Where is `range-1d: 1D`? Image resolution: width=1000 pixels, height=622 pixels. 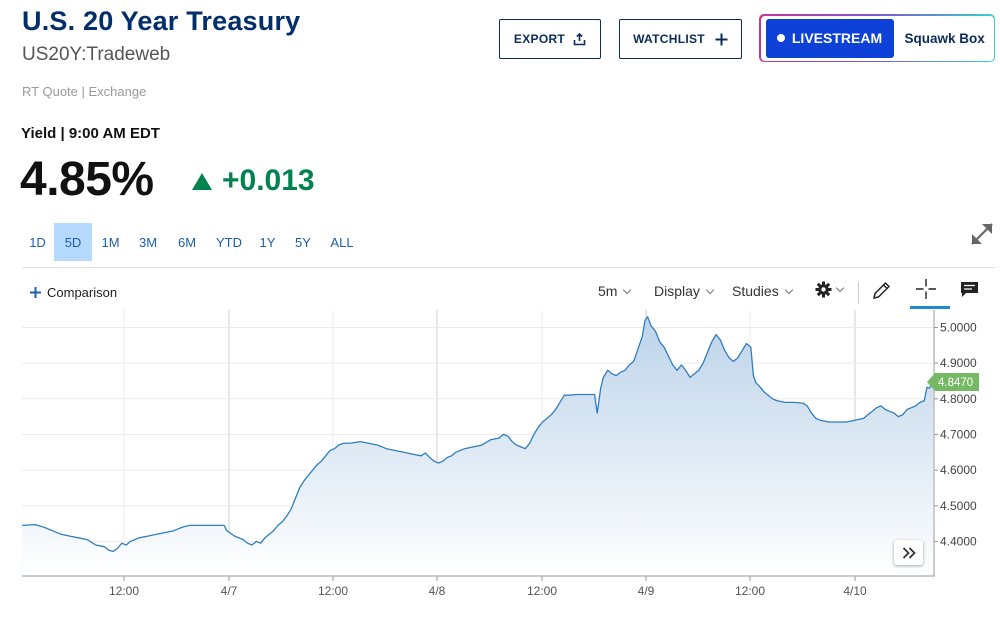 range-1d: 1D is located at coordinates (37, 242).